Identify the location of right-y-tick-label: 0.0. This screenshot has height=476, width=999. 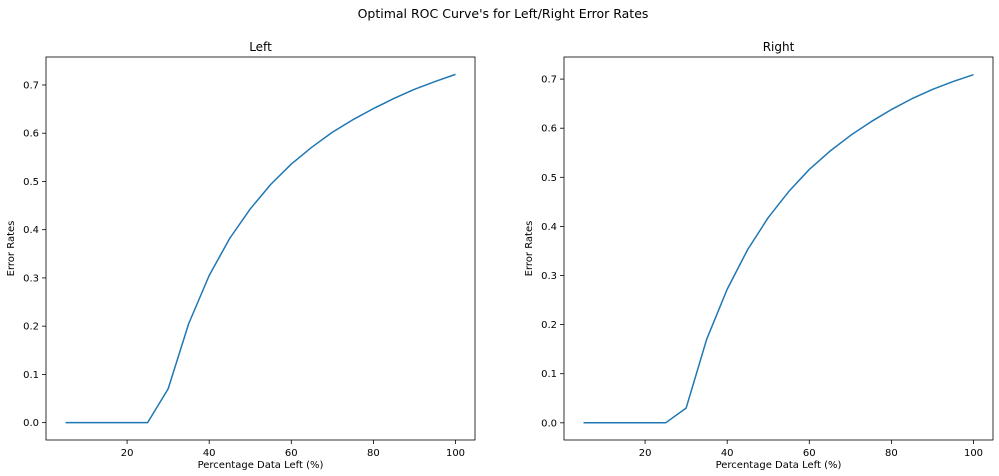
(549, 423).